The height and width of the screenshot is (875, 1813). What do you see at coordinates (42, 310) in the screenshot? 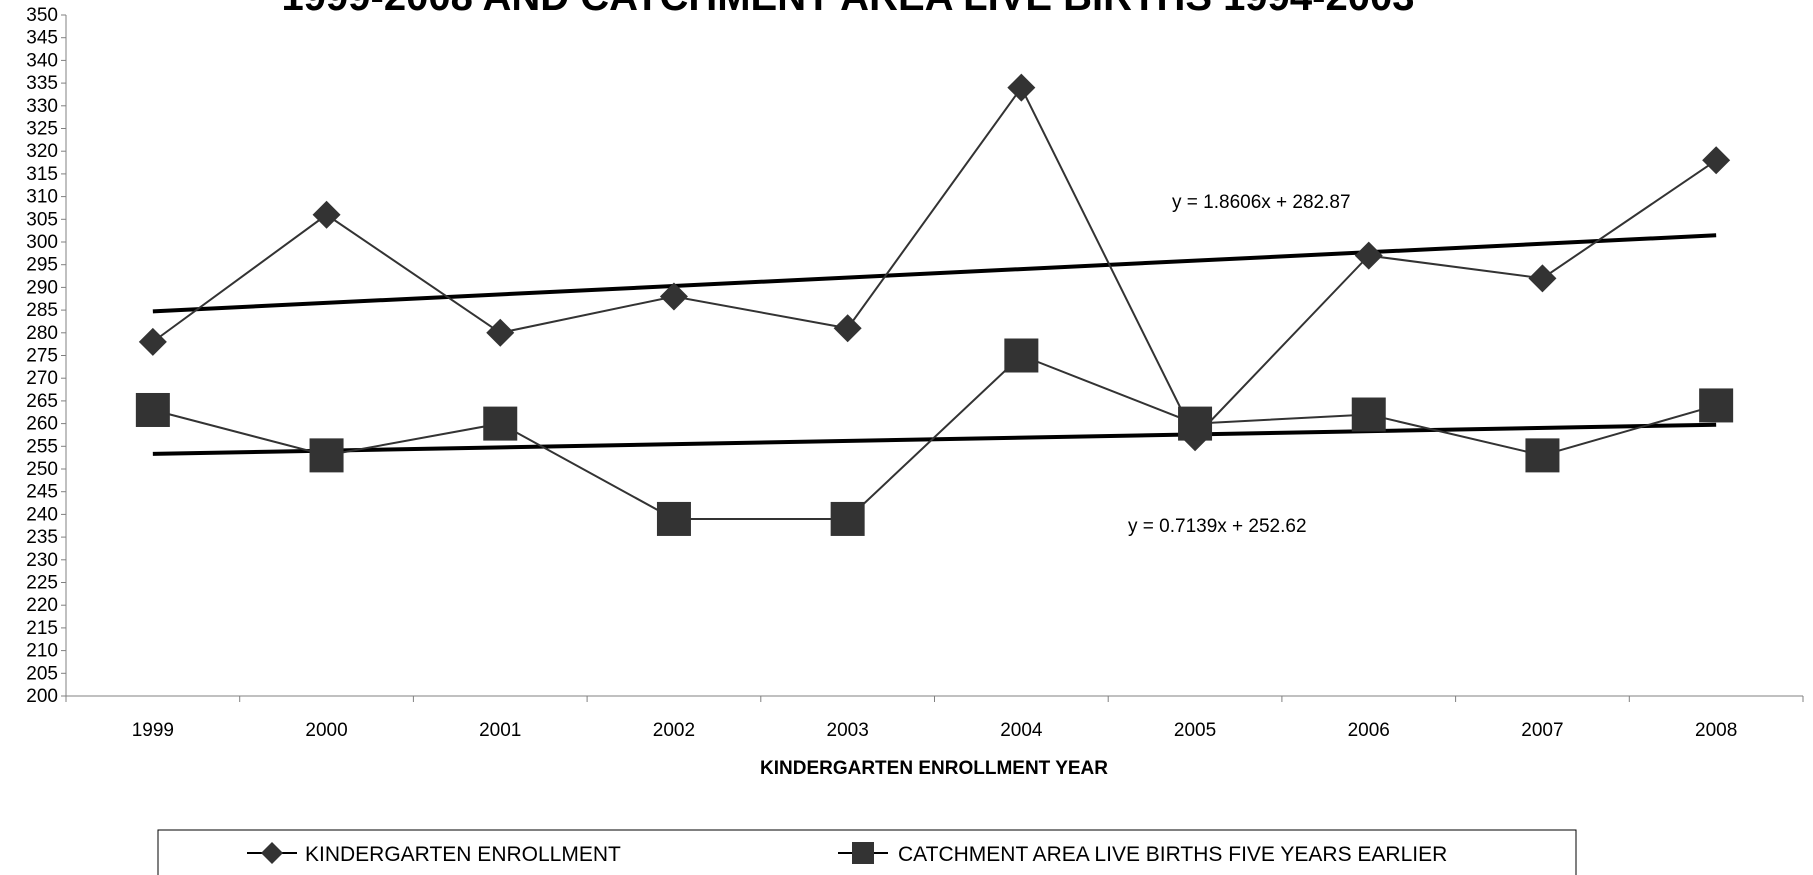
I see `y-tick-label: 285` at bounding box center [42, 310].